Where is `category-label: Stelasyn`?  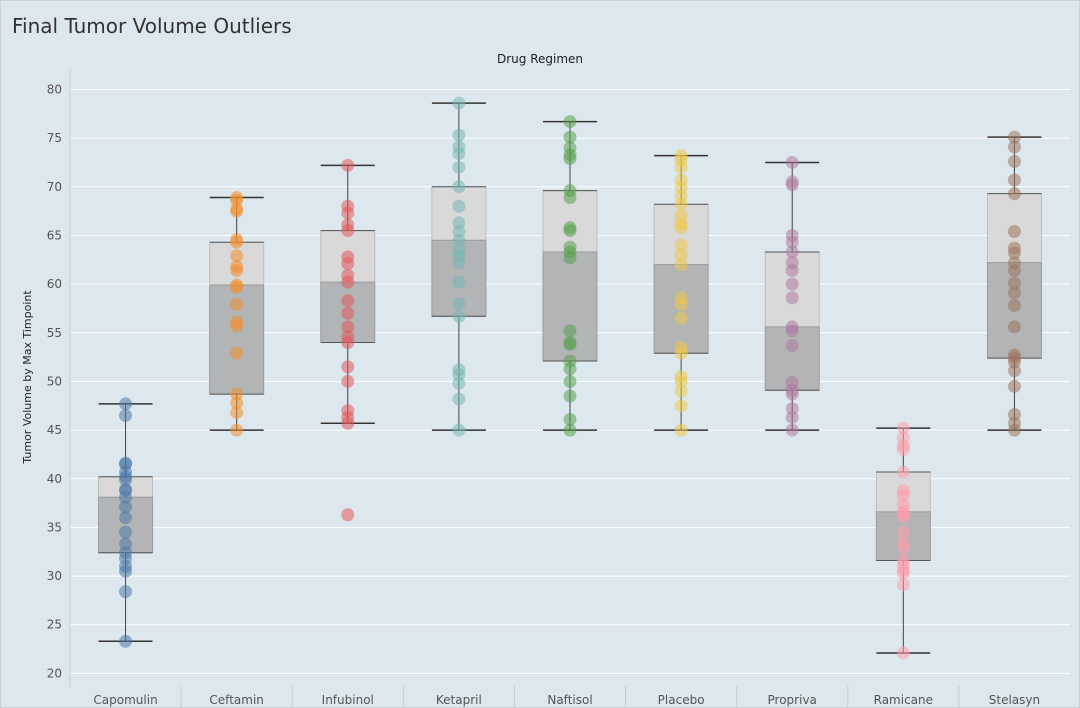
category-label: Stelasyn is located at coordinates (1014, 700).